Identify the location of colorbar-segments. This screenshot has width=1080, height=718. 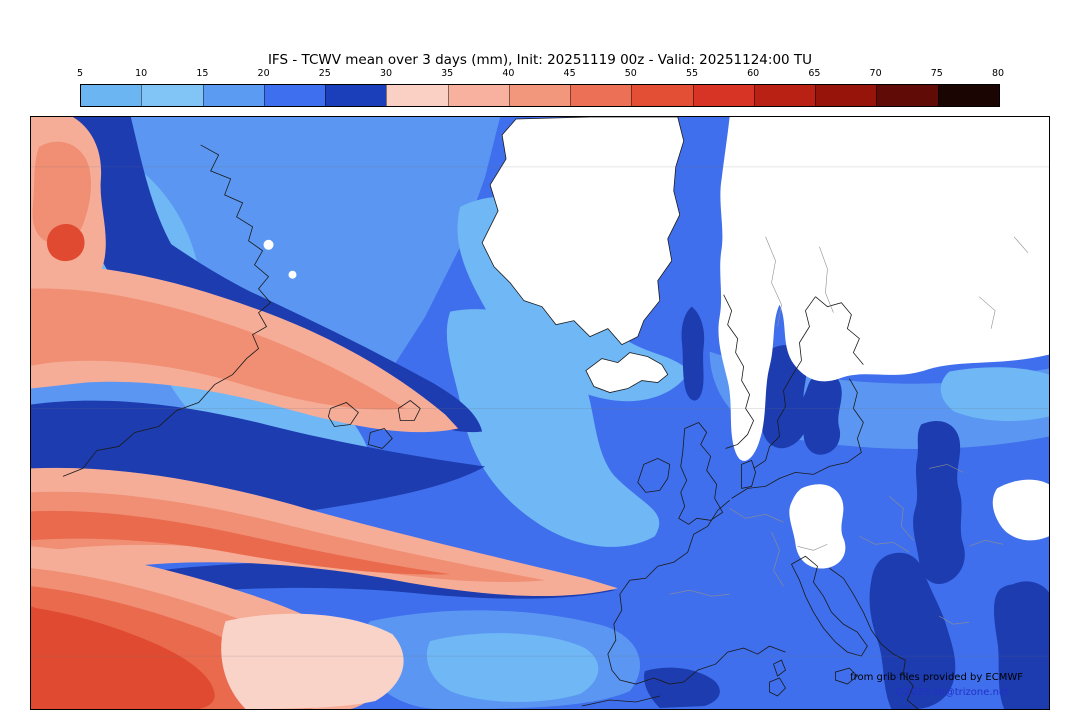
(540, 95).